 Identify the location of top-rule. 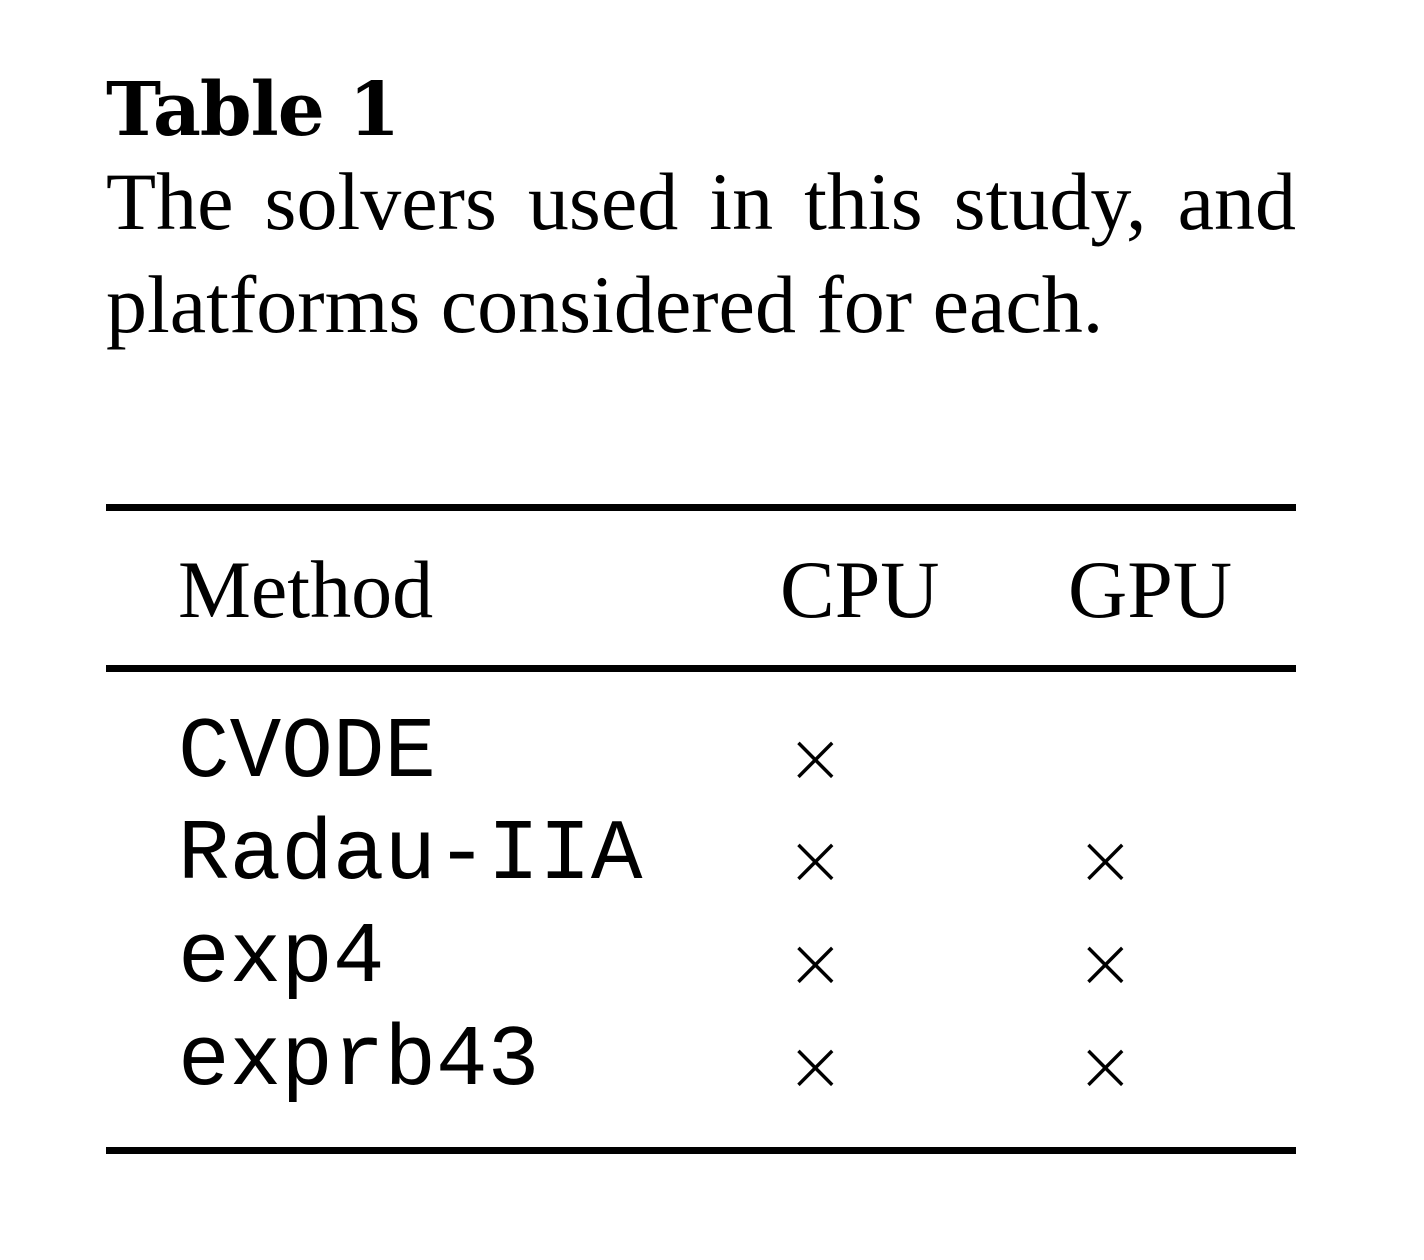
(701, 507).